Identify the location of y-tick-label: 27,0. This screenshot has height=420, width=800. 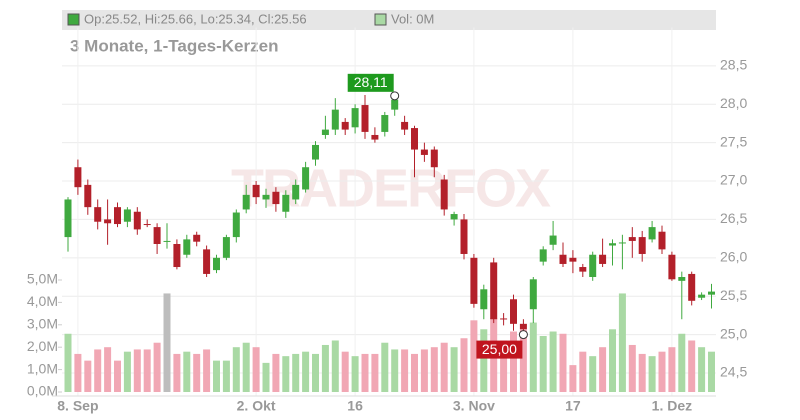
(733, 180).